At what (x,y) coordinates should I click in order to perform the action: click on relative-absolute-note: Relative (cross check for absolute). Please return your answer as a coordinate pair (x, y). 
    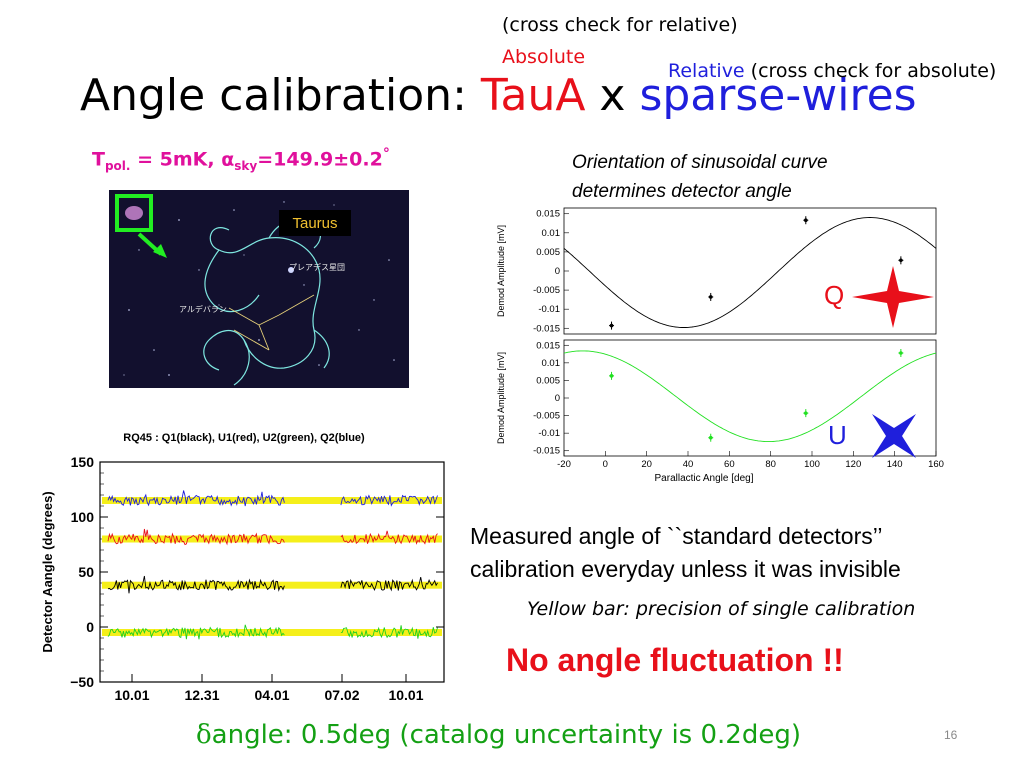
    Looking at the image, I should click on (832, 71).